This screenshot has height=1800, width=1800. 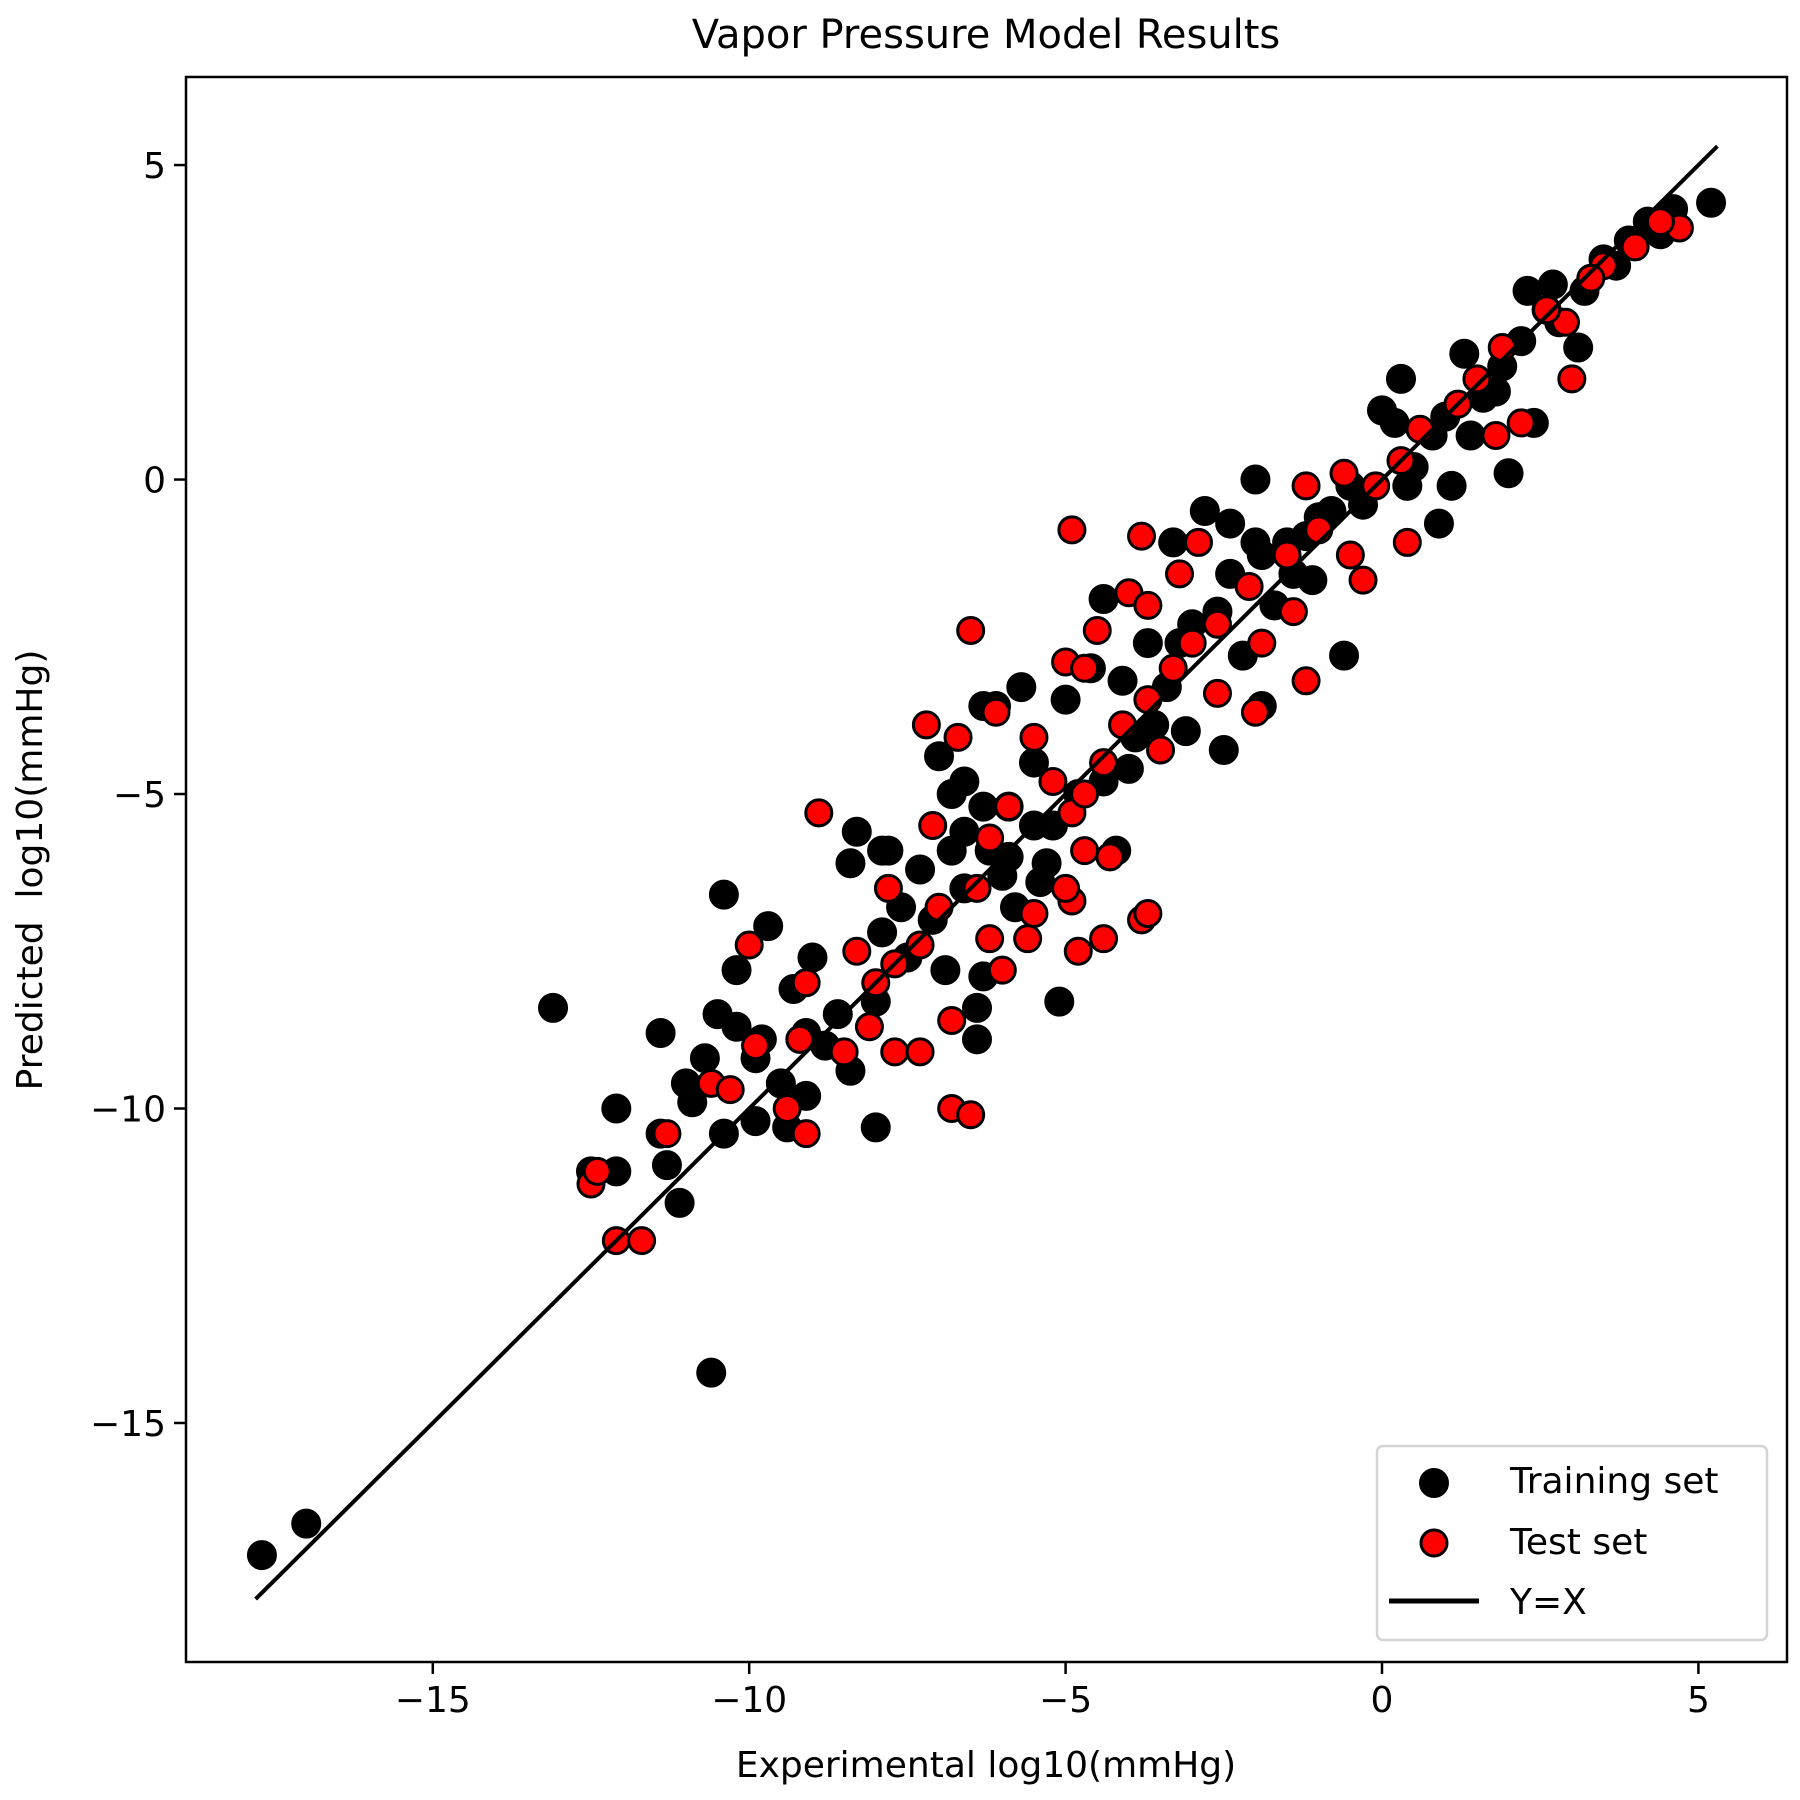 I want to click on x-axis-label: Experimental log10(mmHg), so click(x=986, y=1765).